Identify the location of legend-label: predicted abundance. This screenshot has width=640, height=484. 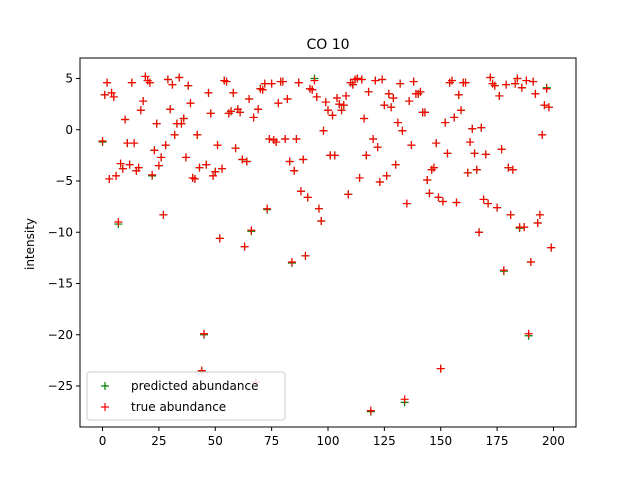
(194, 386).